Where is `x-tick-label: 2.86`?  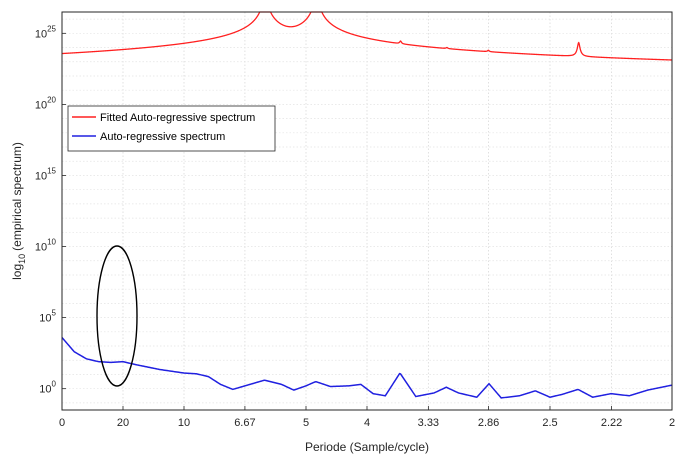
x-tick-label: 2.86 is located at coordinates (488, 423).